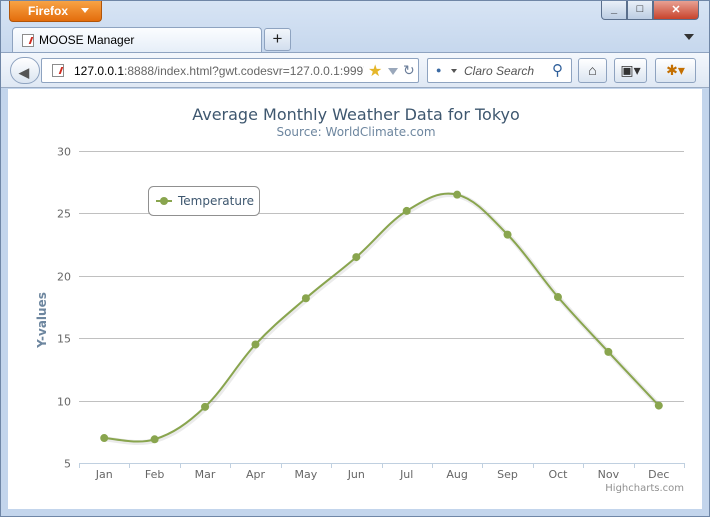 This screenshot has height=517, width=710. I want to click on data-point-feb, so click(154, 439).